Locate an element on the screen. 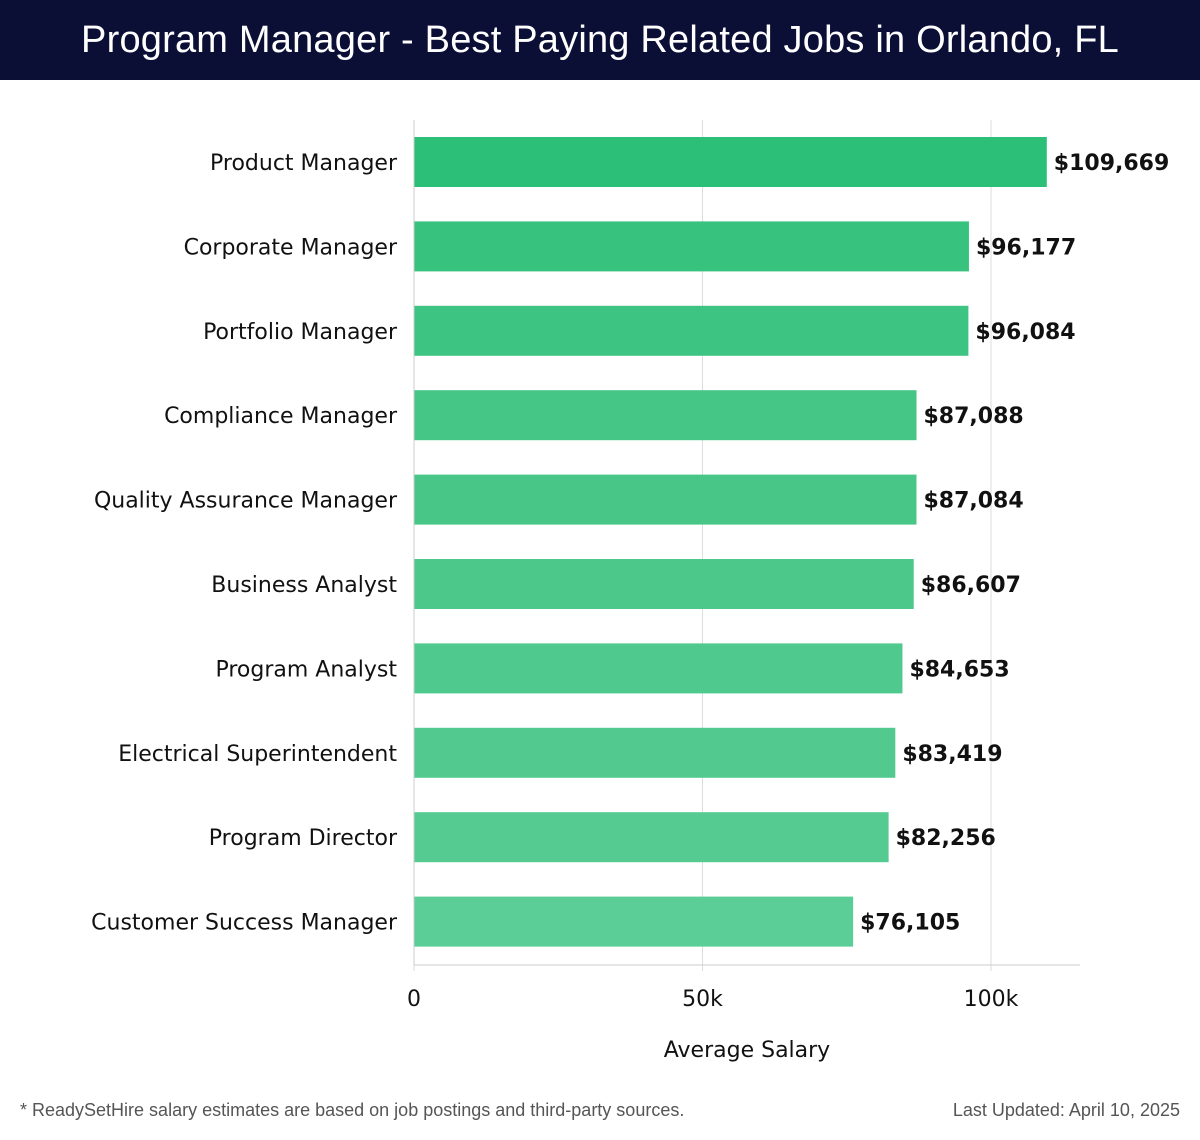  value-label: $84,653 is located at coordinates (959, 669).